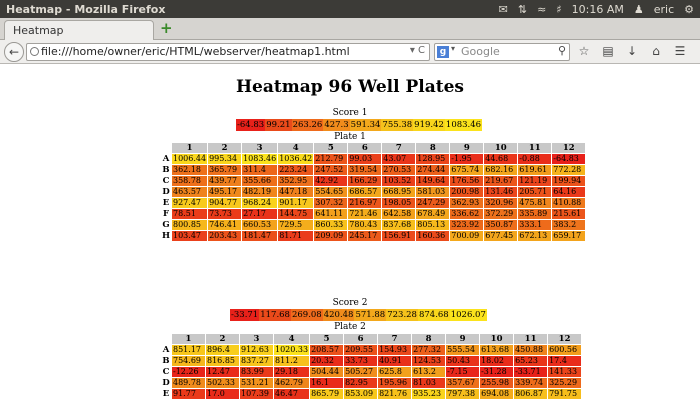  Describe the element at coordinates (565, 361) in the screenshot. I see `well-cell: 17.4` at that location.